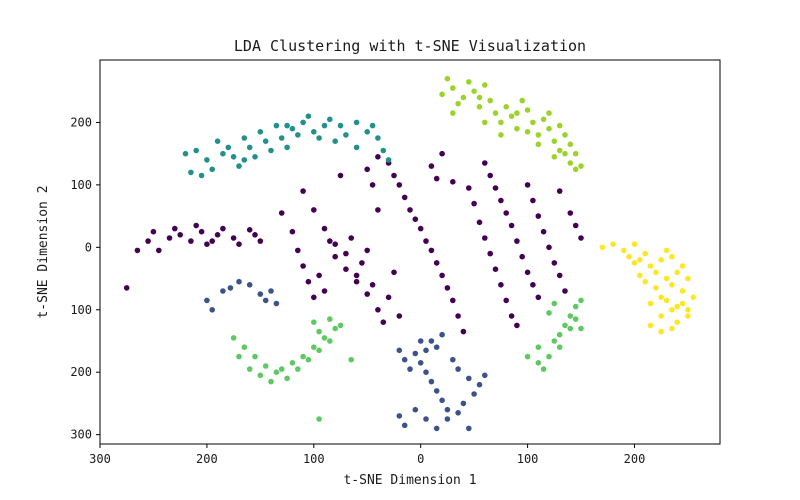 Image resolution: width=800 pixels, height=500 pixels. What do you see at coordinates (367, 455) in the screenshot?
I see `x-axis: 300 200 100 0 100 200` at bounding box center [367, 455].